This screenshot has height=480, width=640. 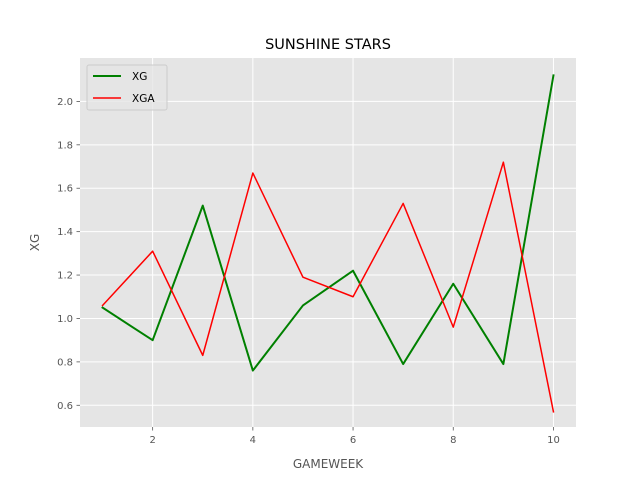 I want to click on x-tick-label: 6, so click(x=353, y=440).